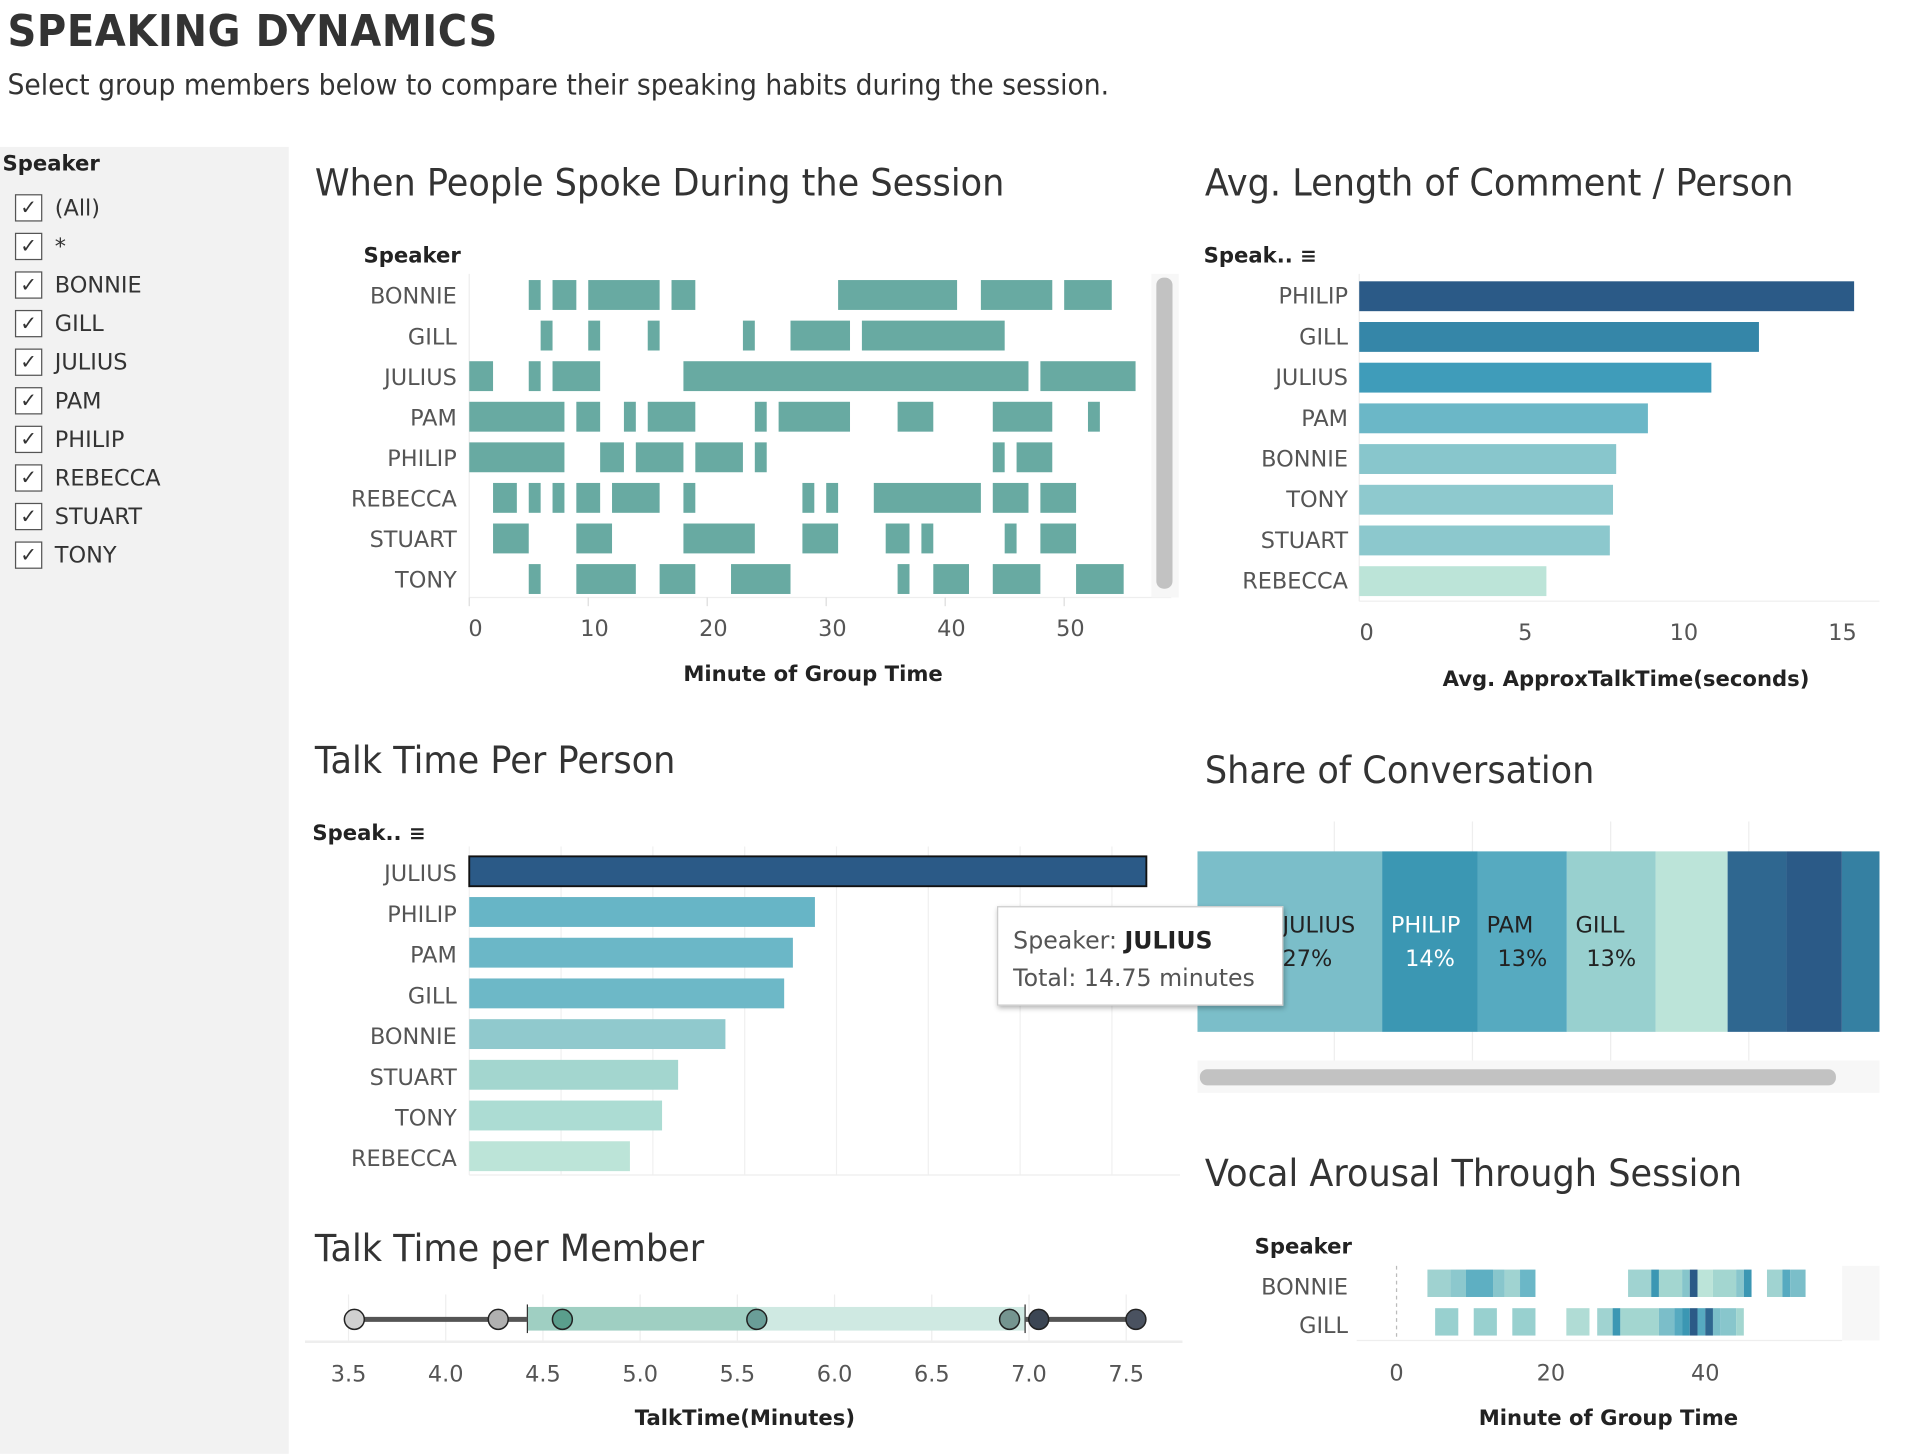 The image size is (1923, 1454). I want to click on filter-item: ✓ STUART, so click(78, 516).